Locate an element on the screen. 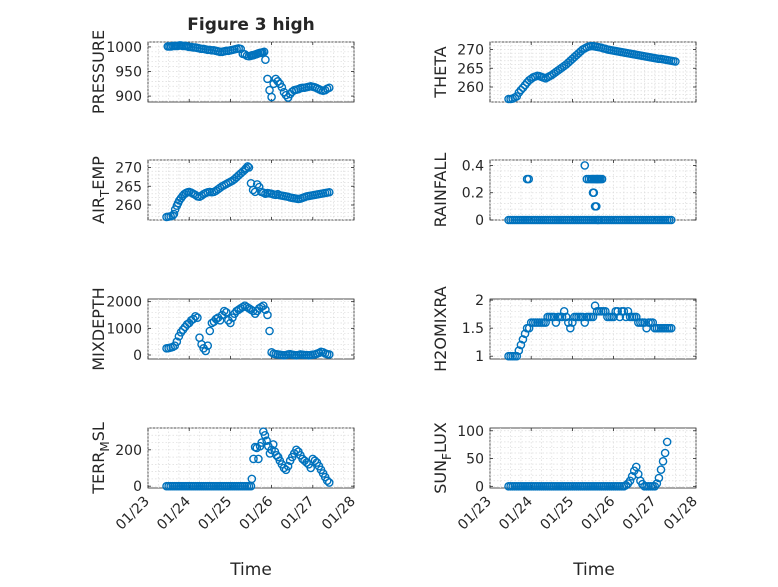  y-tick-label: 2 is located at coordinates (479, 301).